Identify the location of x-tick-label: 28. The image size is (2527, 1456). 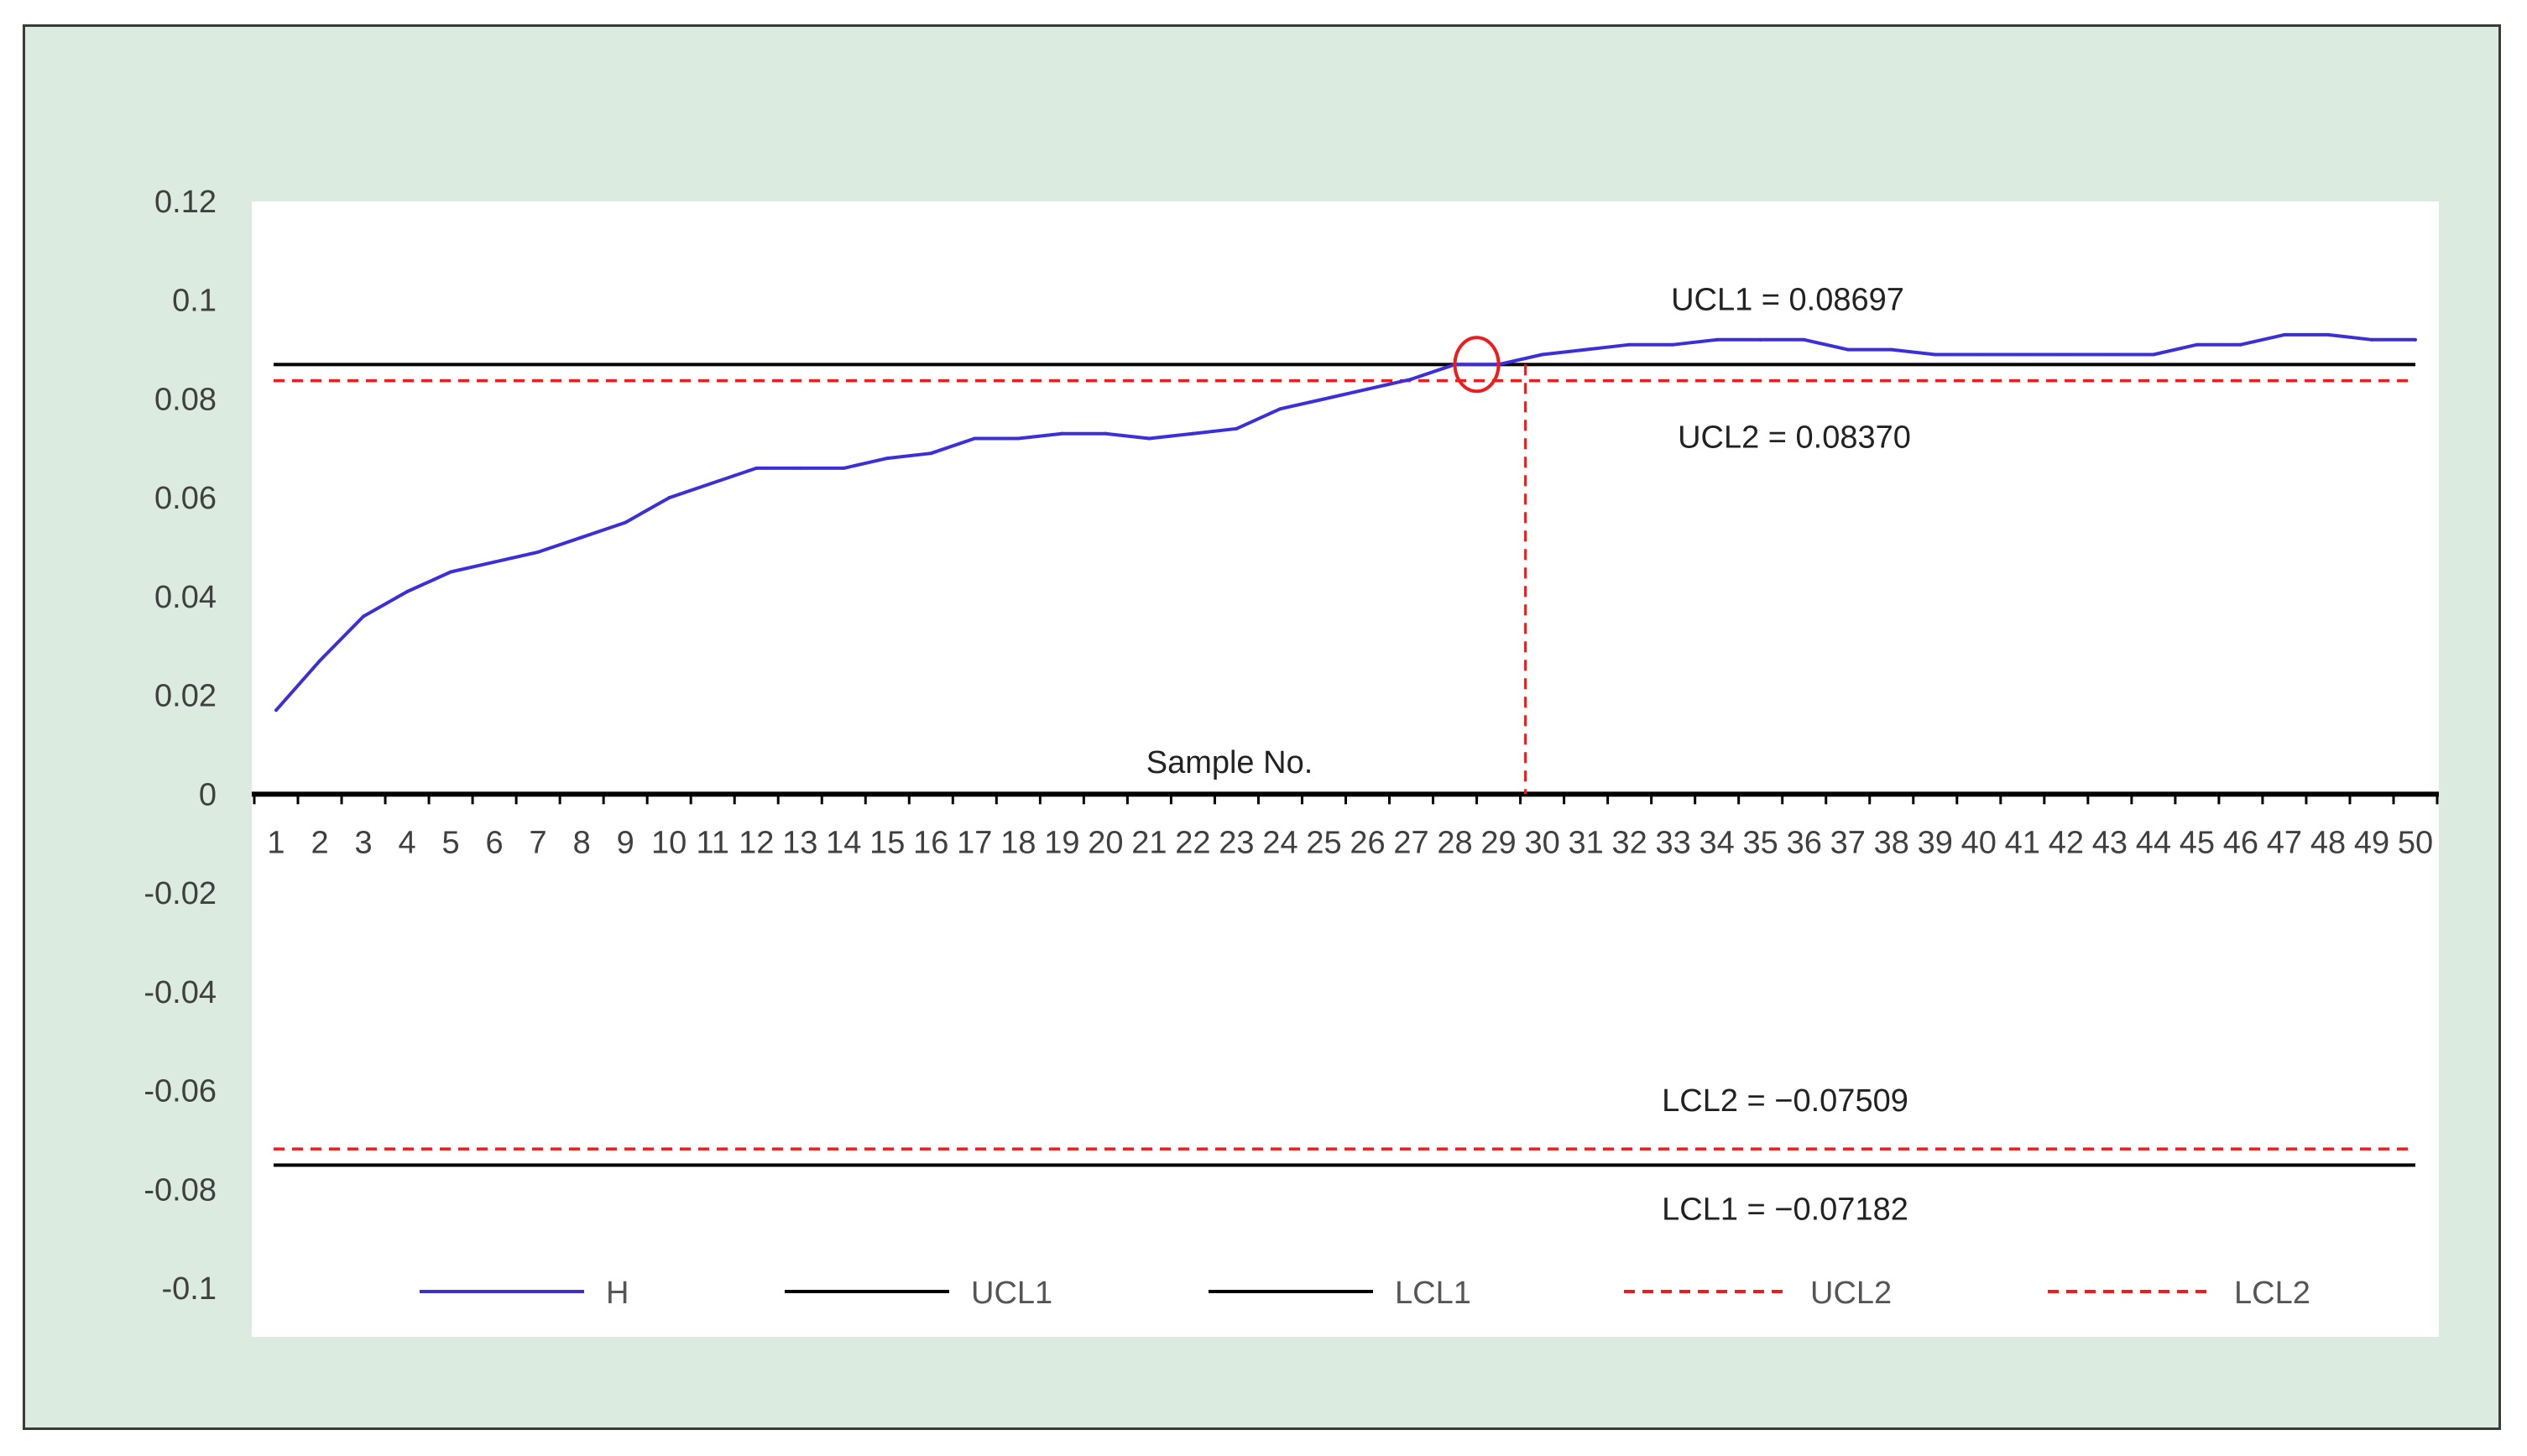
(1454, 842).